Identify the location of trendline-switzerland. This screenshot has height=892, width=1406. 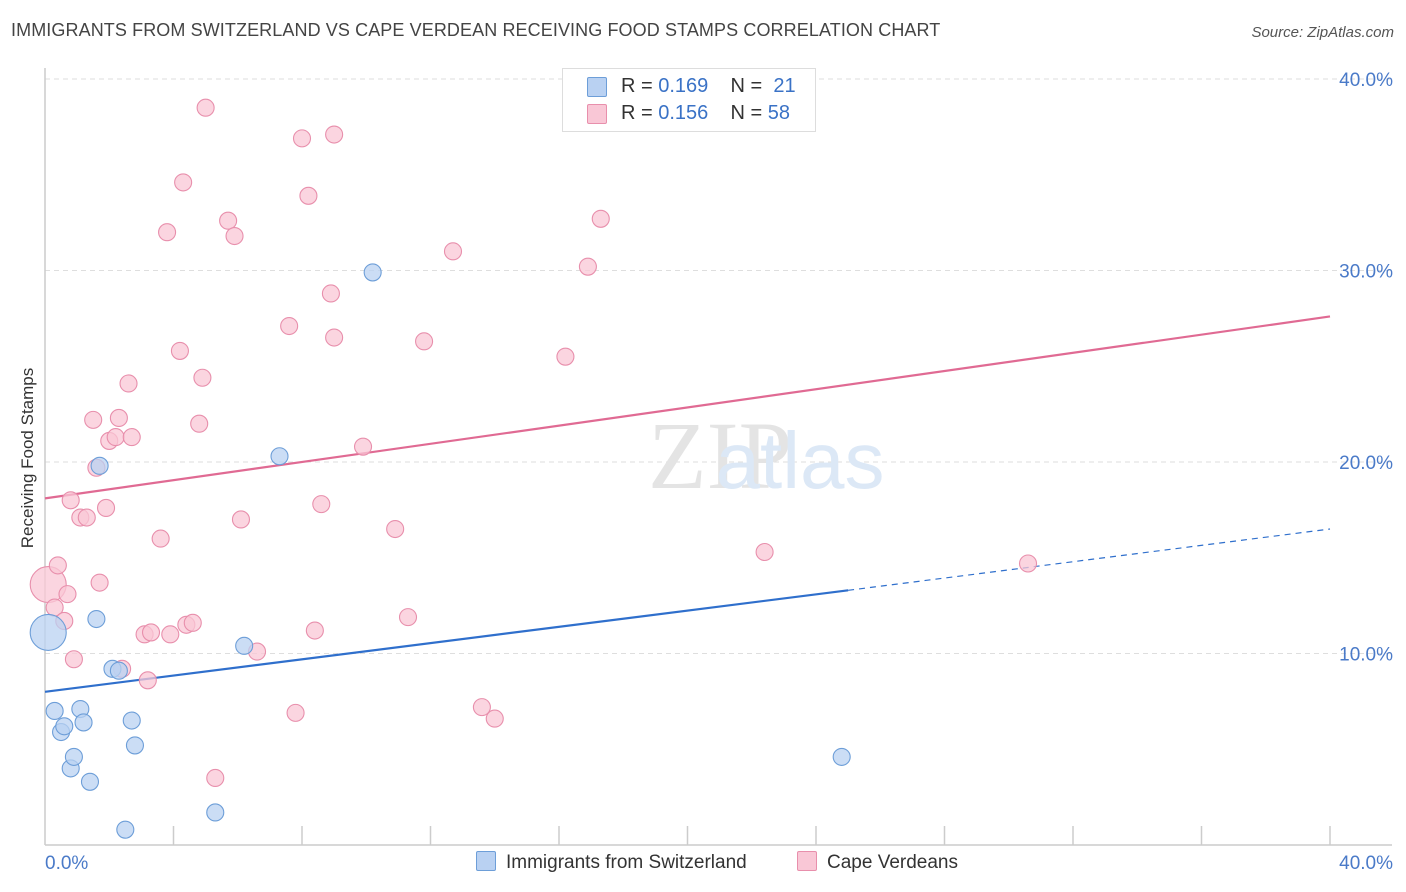
(446, 641).